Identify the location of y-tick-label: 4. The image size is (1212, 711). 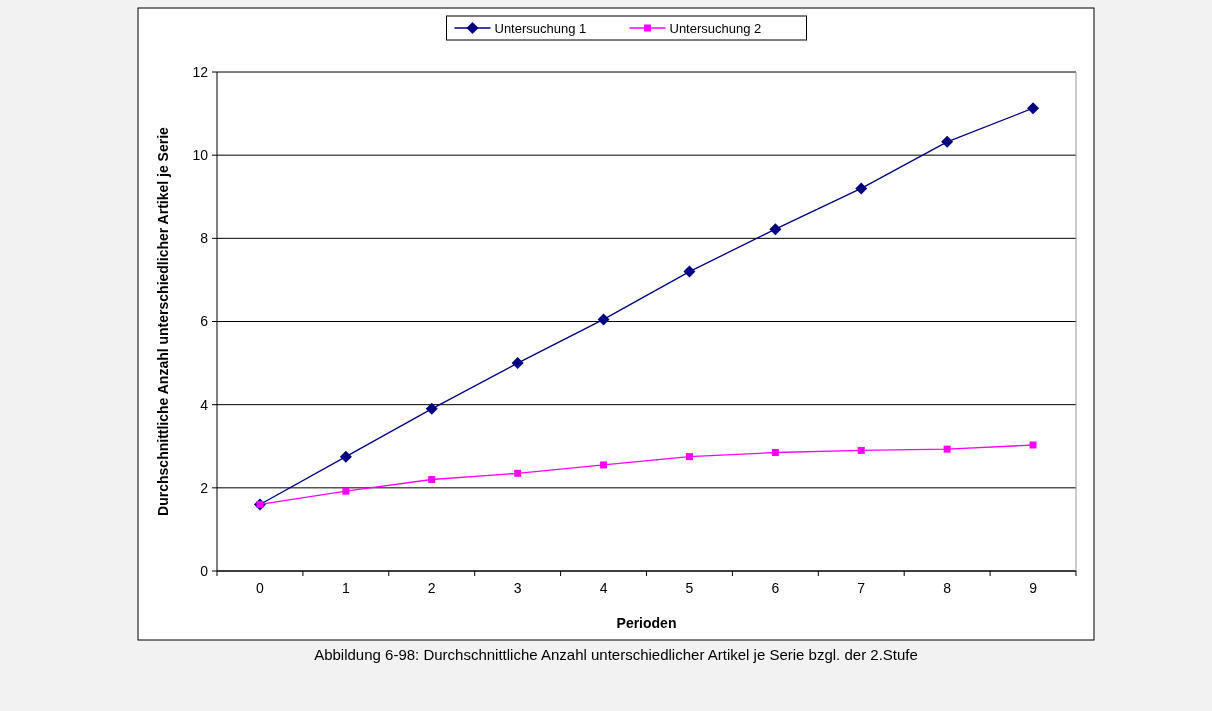
(204, 404).